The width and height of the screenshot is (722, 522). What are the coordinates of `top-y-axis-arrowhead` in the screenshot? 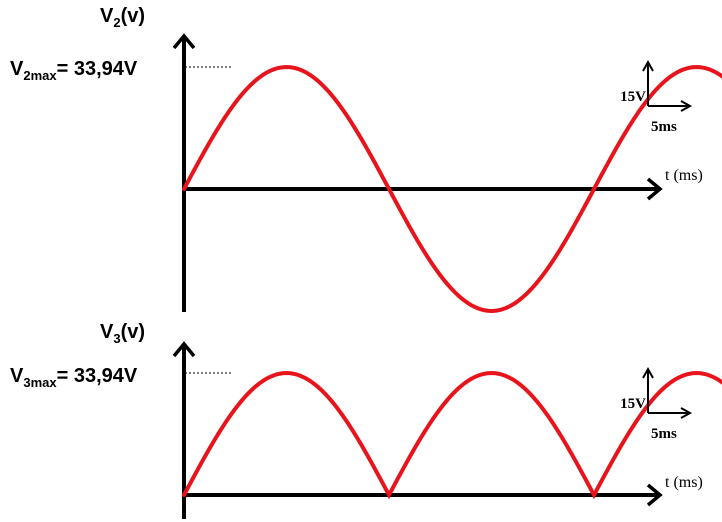 It's located at (184, 41).